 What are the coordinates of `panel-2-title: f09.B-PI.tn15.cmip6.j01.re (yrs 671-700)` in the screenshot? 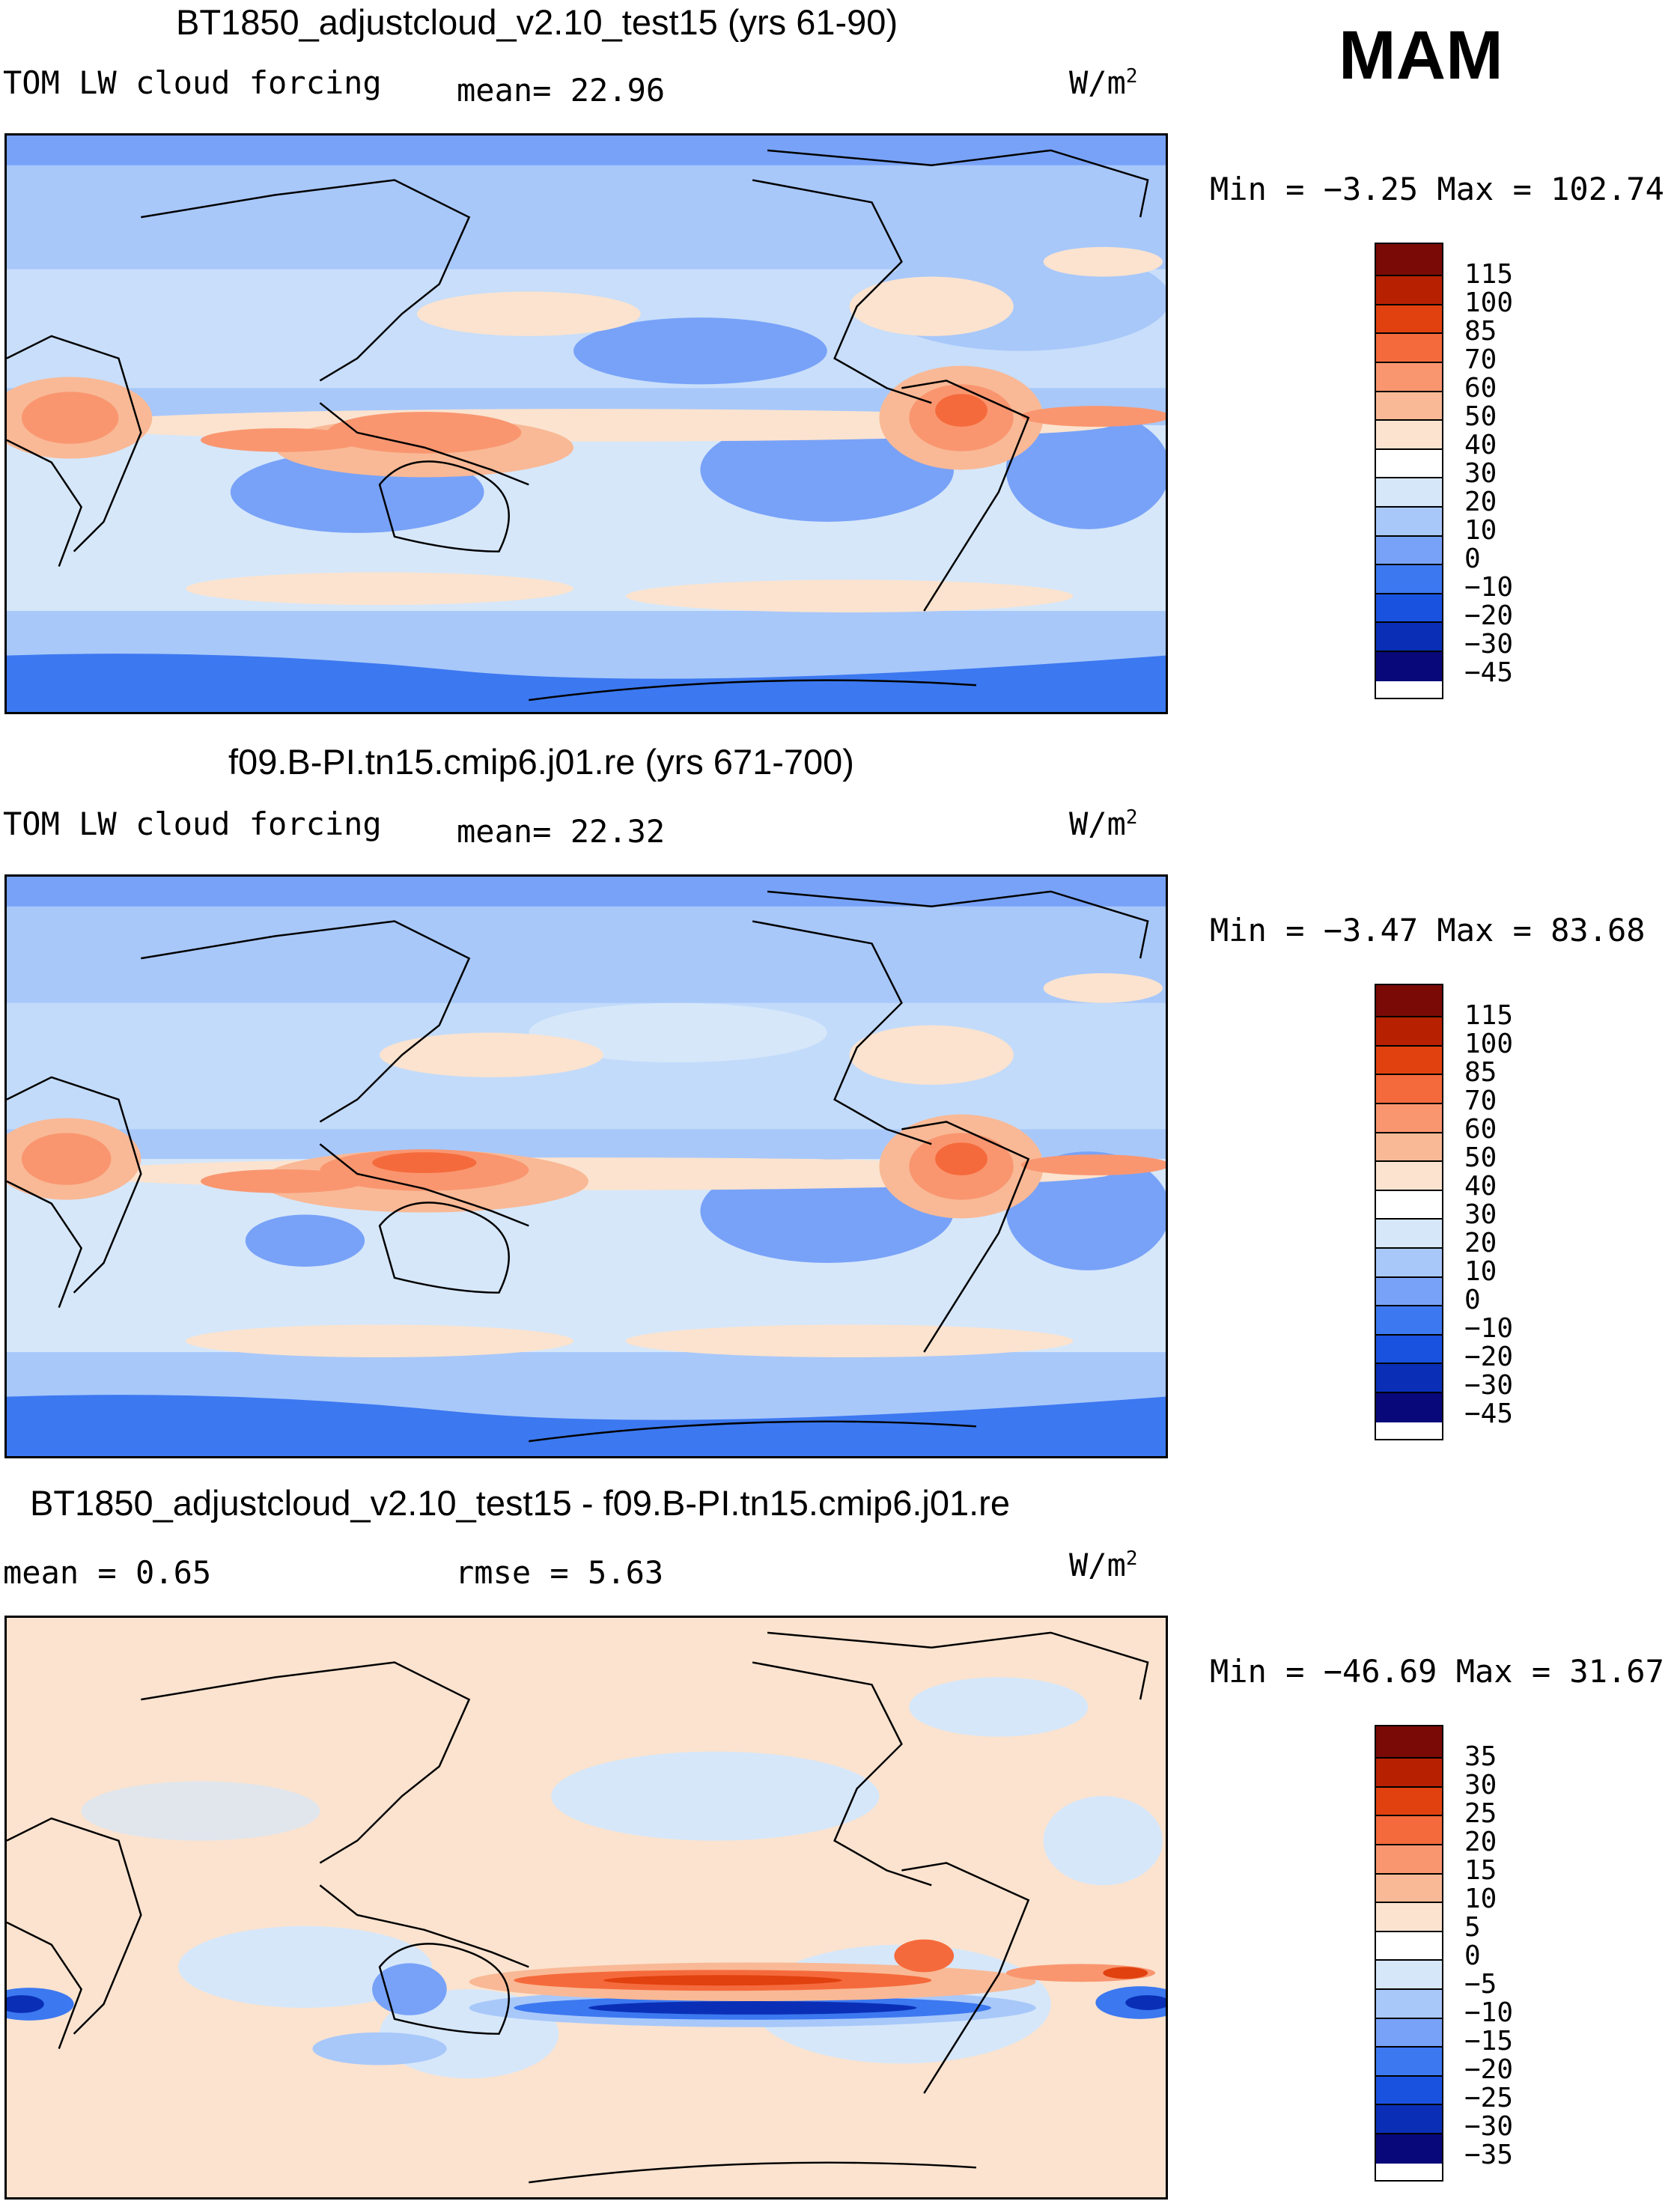 It's located at (541, 762).